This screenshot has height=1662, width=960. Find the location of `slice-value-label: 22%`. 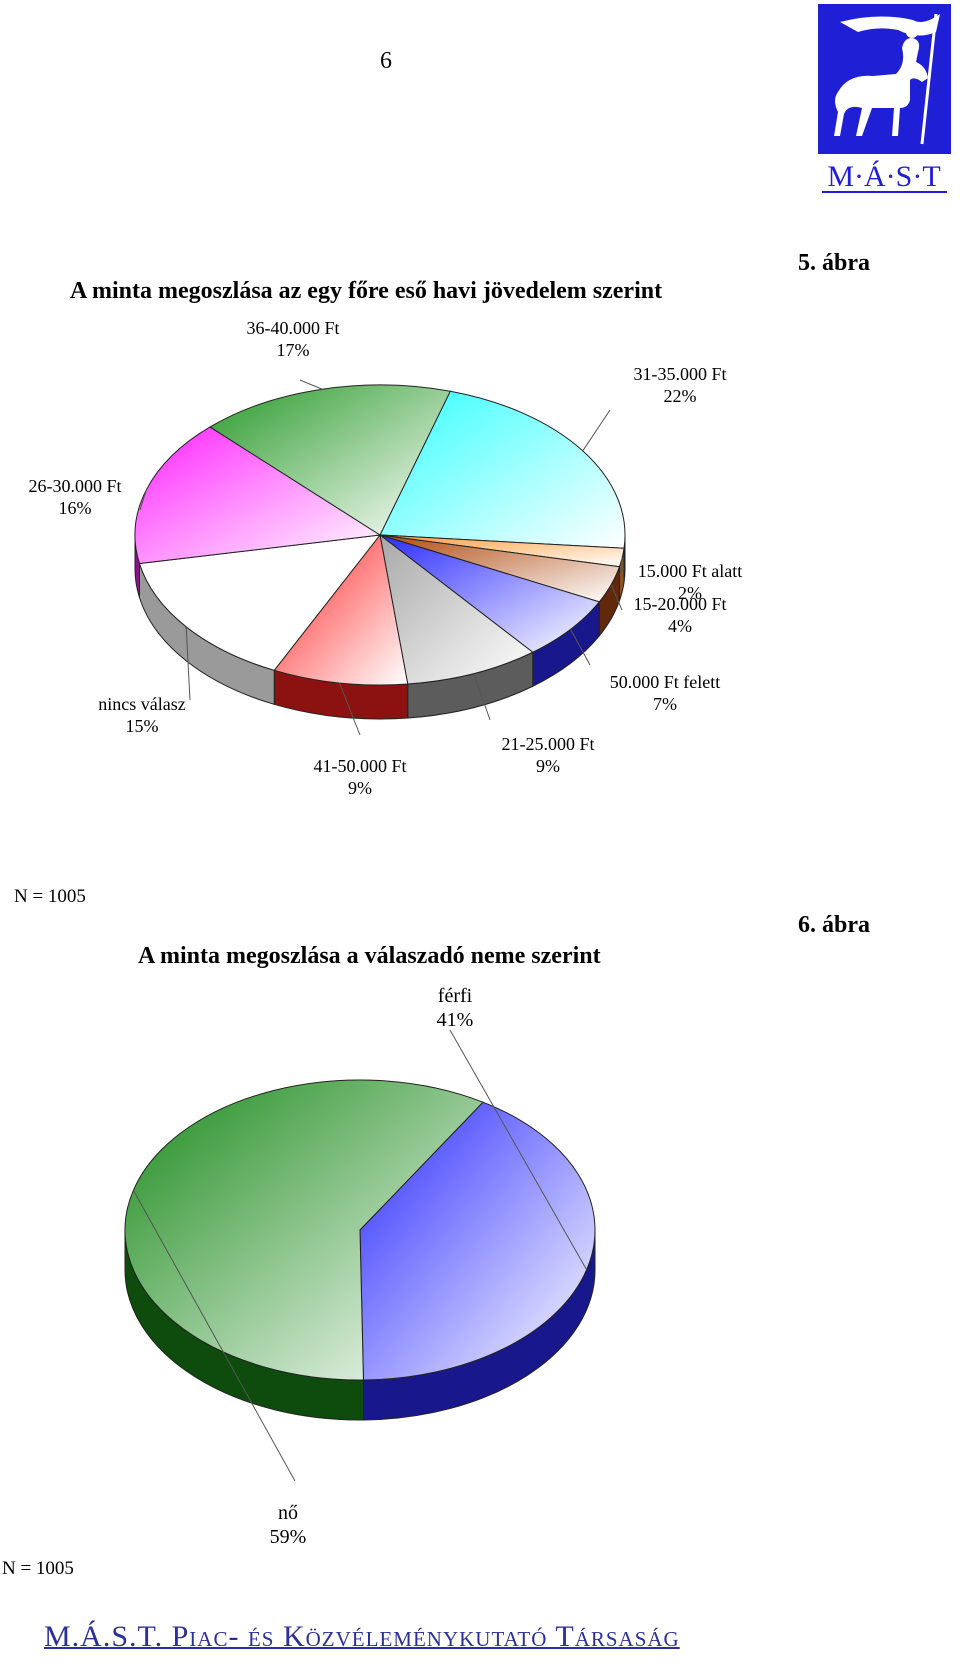

slice-value-label: 22% is located at coordinates (680, 396).